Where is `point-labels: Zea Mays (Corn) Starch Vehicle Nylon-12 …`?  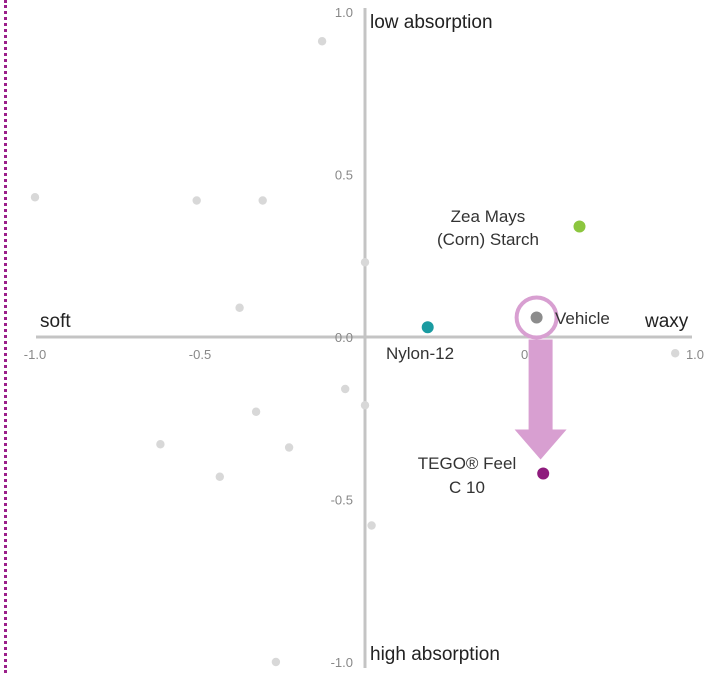
point-labels: Zea Mays (Corn) Starch Vehicle Nylon-12 … is located at coordinates (498, 352).